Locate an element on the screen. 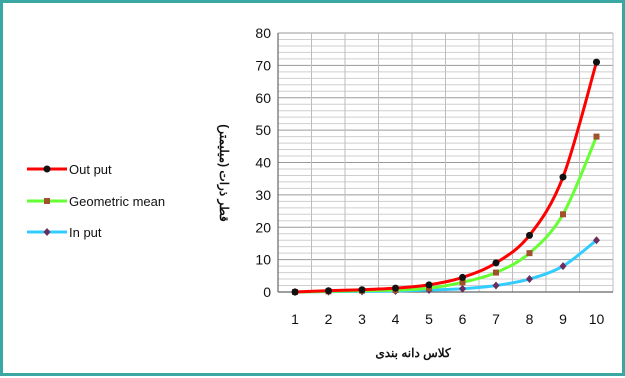 This screenshot has height=378, width=625. legend-item: Geometric mean is located at coordinates (96, 201).